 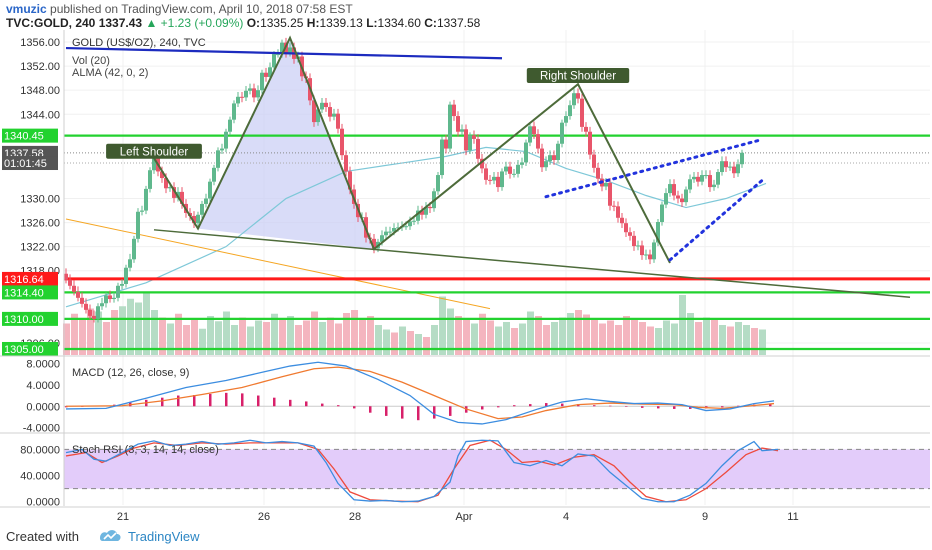 What do you see at coordinates (139, 43) in the screenshot?
I see `main-chart-title: GOLD (US$/OZ), 240, TVC` at bounding box center [139, 43].